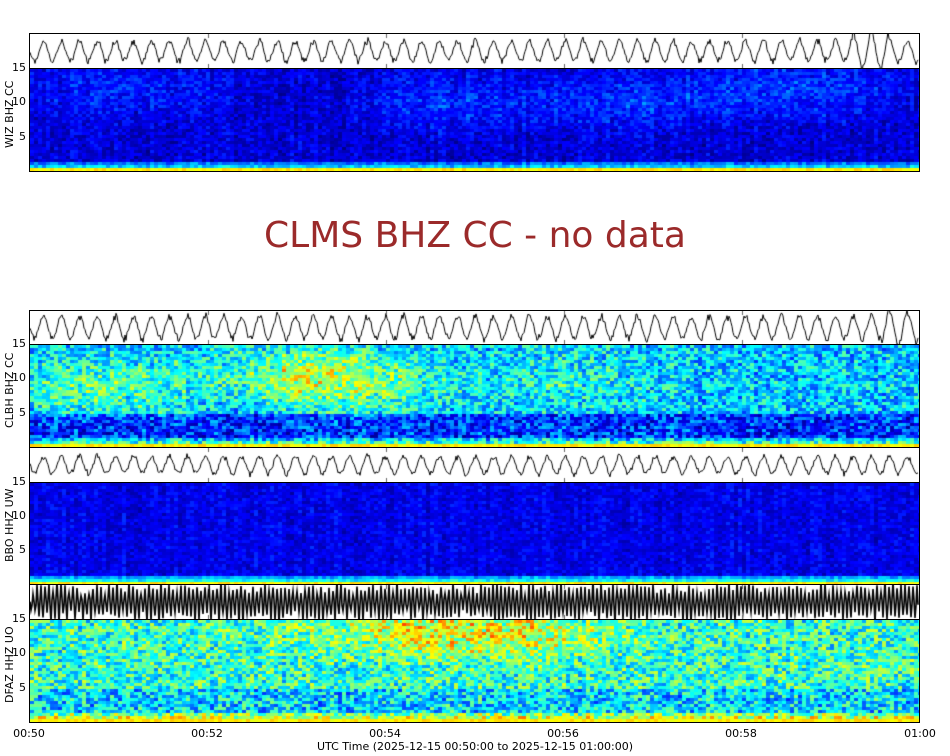 Image resolution: width=950 pixels, height=756 pixels. What do you see at coordinates (474, 327) in the screenshot?
I see `clbh-waveform-trace` at bounding box center [474, 327].